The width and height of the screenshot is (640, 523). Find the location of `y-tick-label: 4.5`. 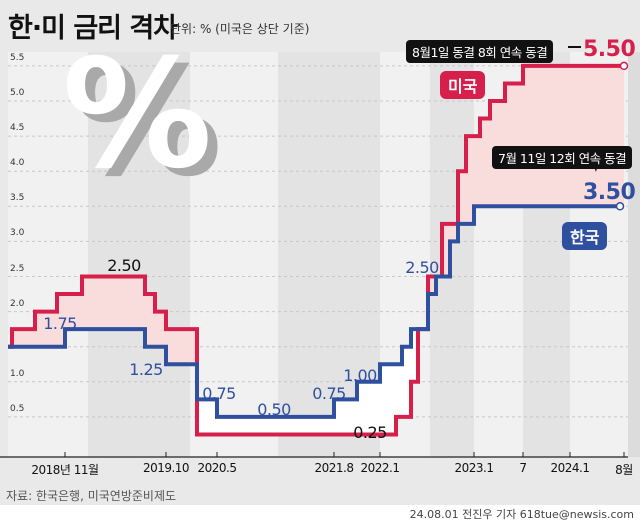

y-tick-label: 4.5 is located at coordinates (17, 128).